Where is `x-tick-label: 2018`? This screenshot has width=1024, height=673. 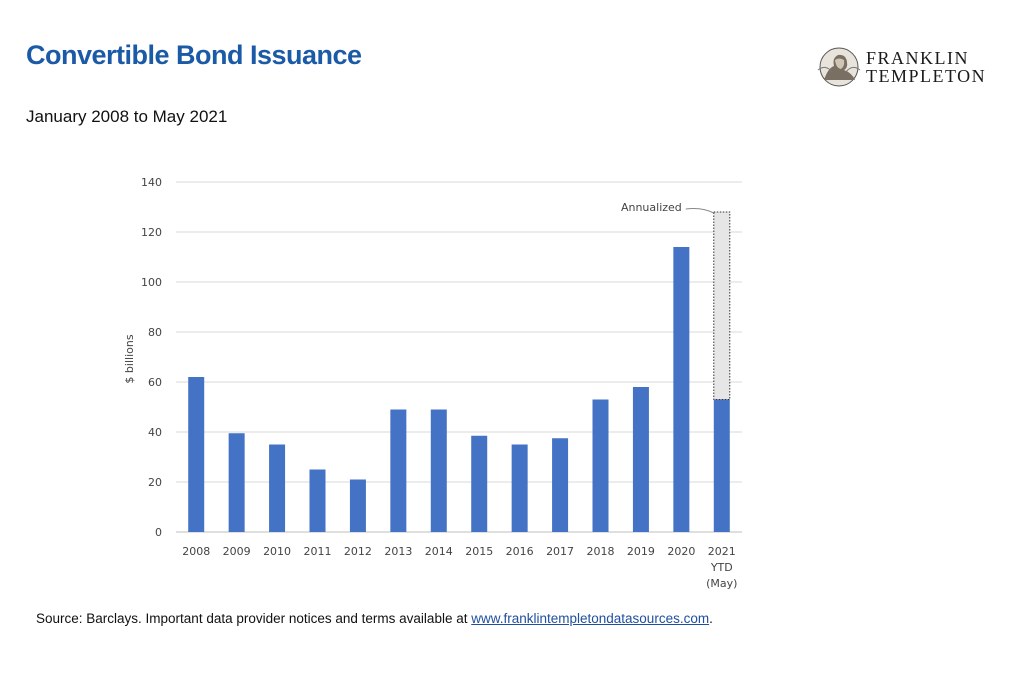 x-tick-label: 2018 is located at coordinates (601, 551).